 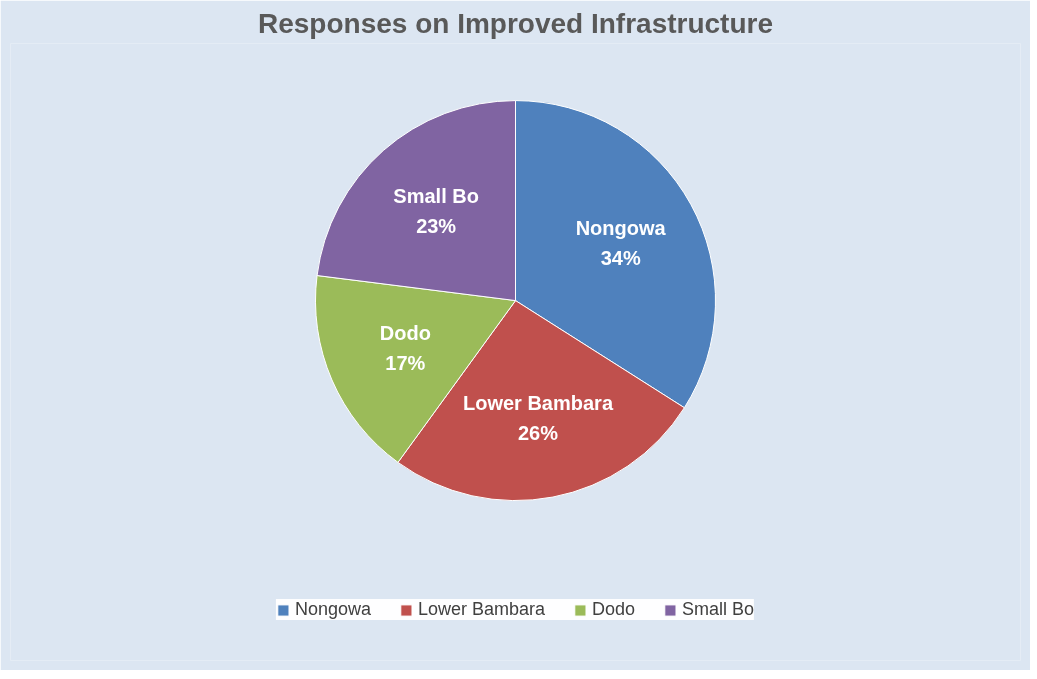 What do you see at coordinates (516, 23) in the screenshot?
I see `chart-title: Responses on Improved Infrastructure` at bounding box center [516, 23].